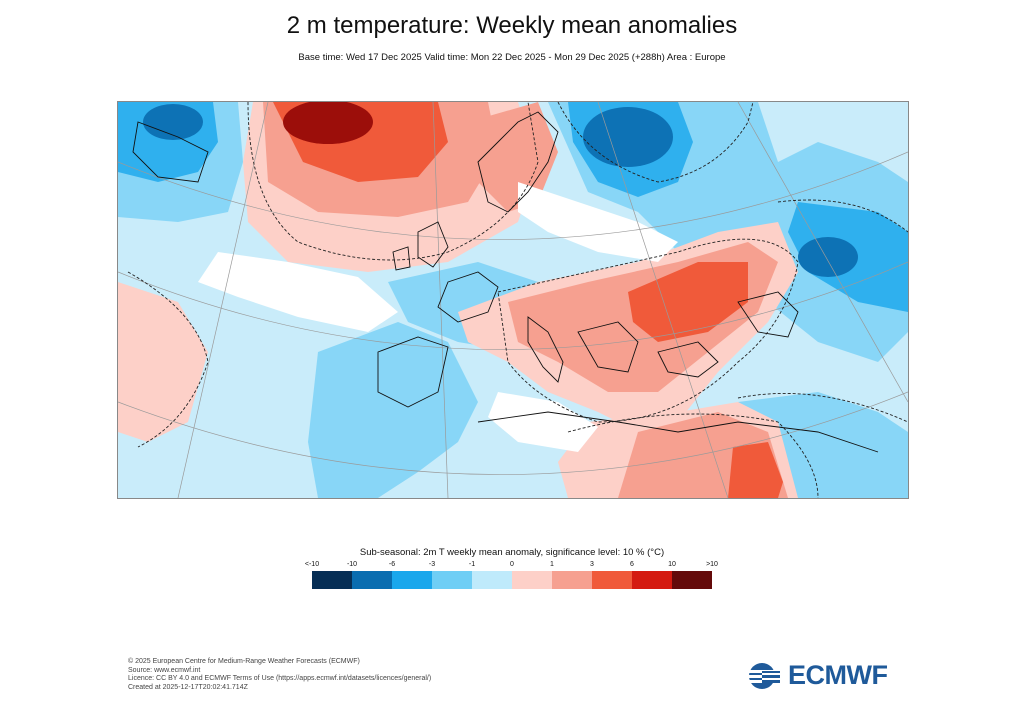 This screenshot has width=1024, height=720. What do you see at coordinates (173, 122) in the screenshot?
I see `cold-deep-core-nw` at bounding box center [173, 122].